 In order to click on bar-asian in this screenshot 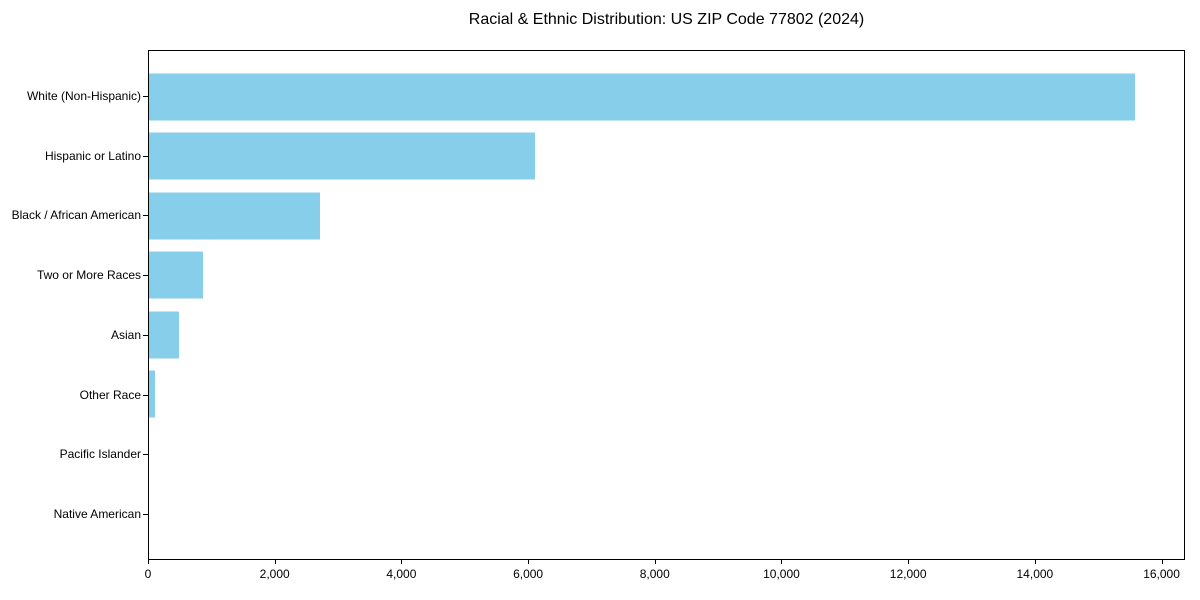, I will do `click(164, 335)`.